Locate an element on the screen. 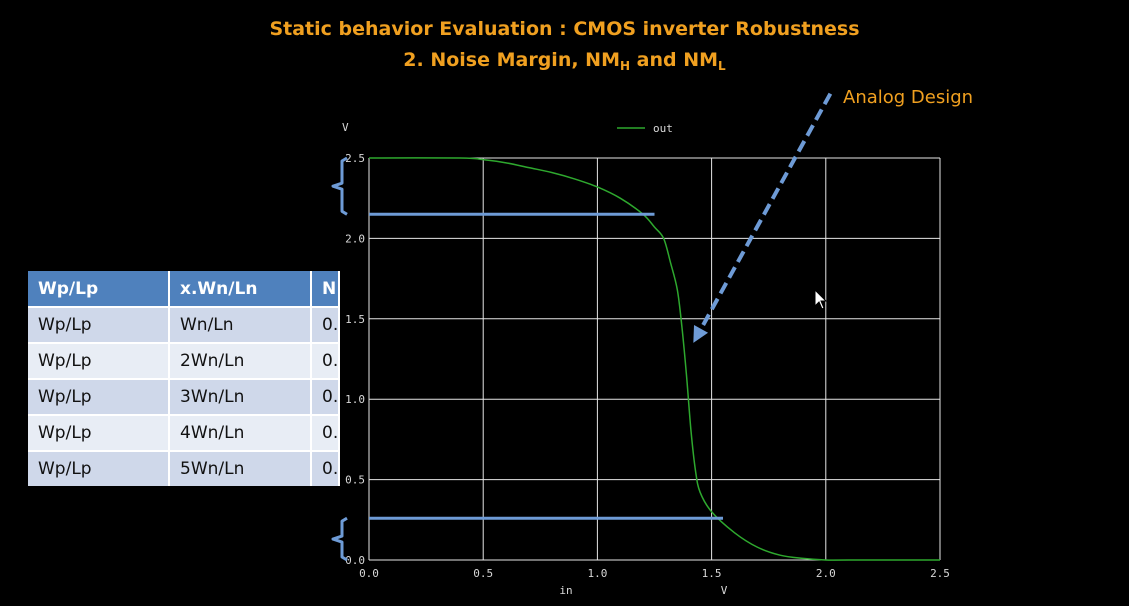 This screenshot has height=606, width=1129. table-cell: 5Wn/Ln is located at coordinates (240, 468).